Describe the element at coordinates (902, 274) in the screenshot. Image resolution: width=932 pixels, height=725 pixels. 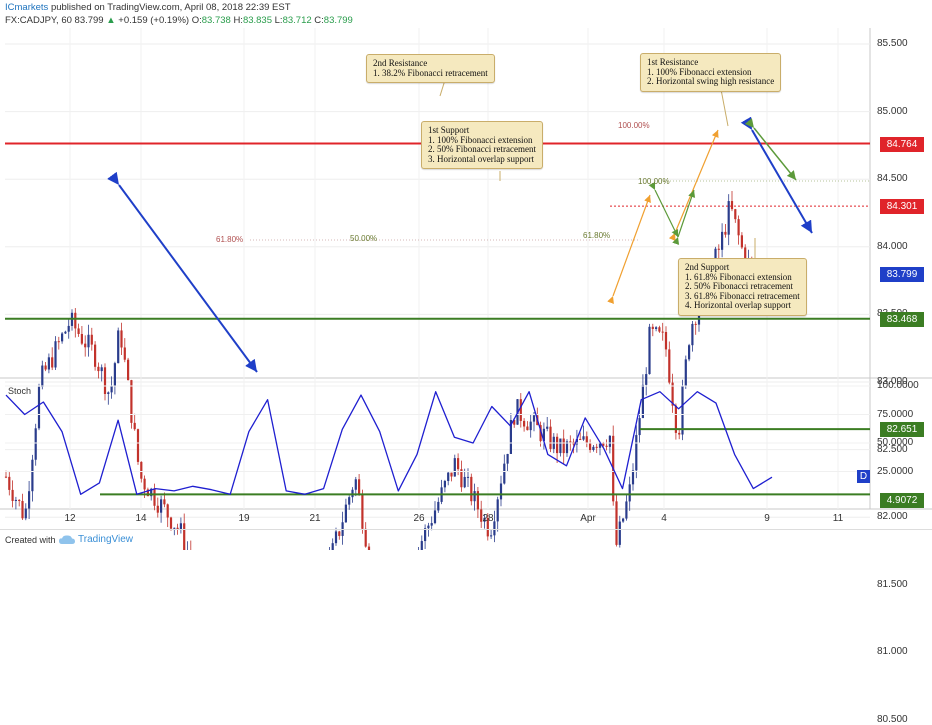
I see `price-tag-label: 83.799` at that location.